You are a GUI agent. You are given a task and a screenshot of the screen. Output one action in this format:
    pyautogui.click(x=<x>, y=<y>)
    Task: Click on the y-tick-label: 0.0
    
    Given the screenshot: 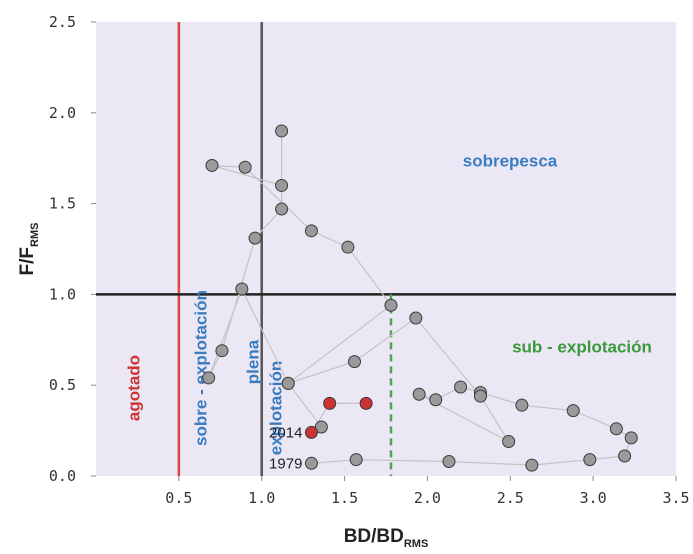 What is the action you would take?
    pyautogui.click(x=62, y=476)
    